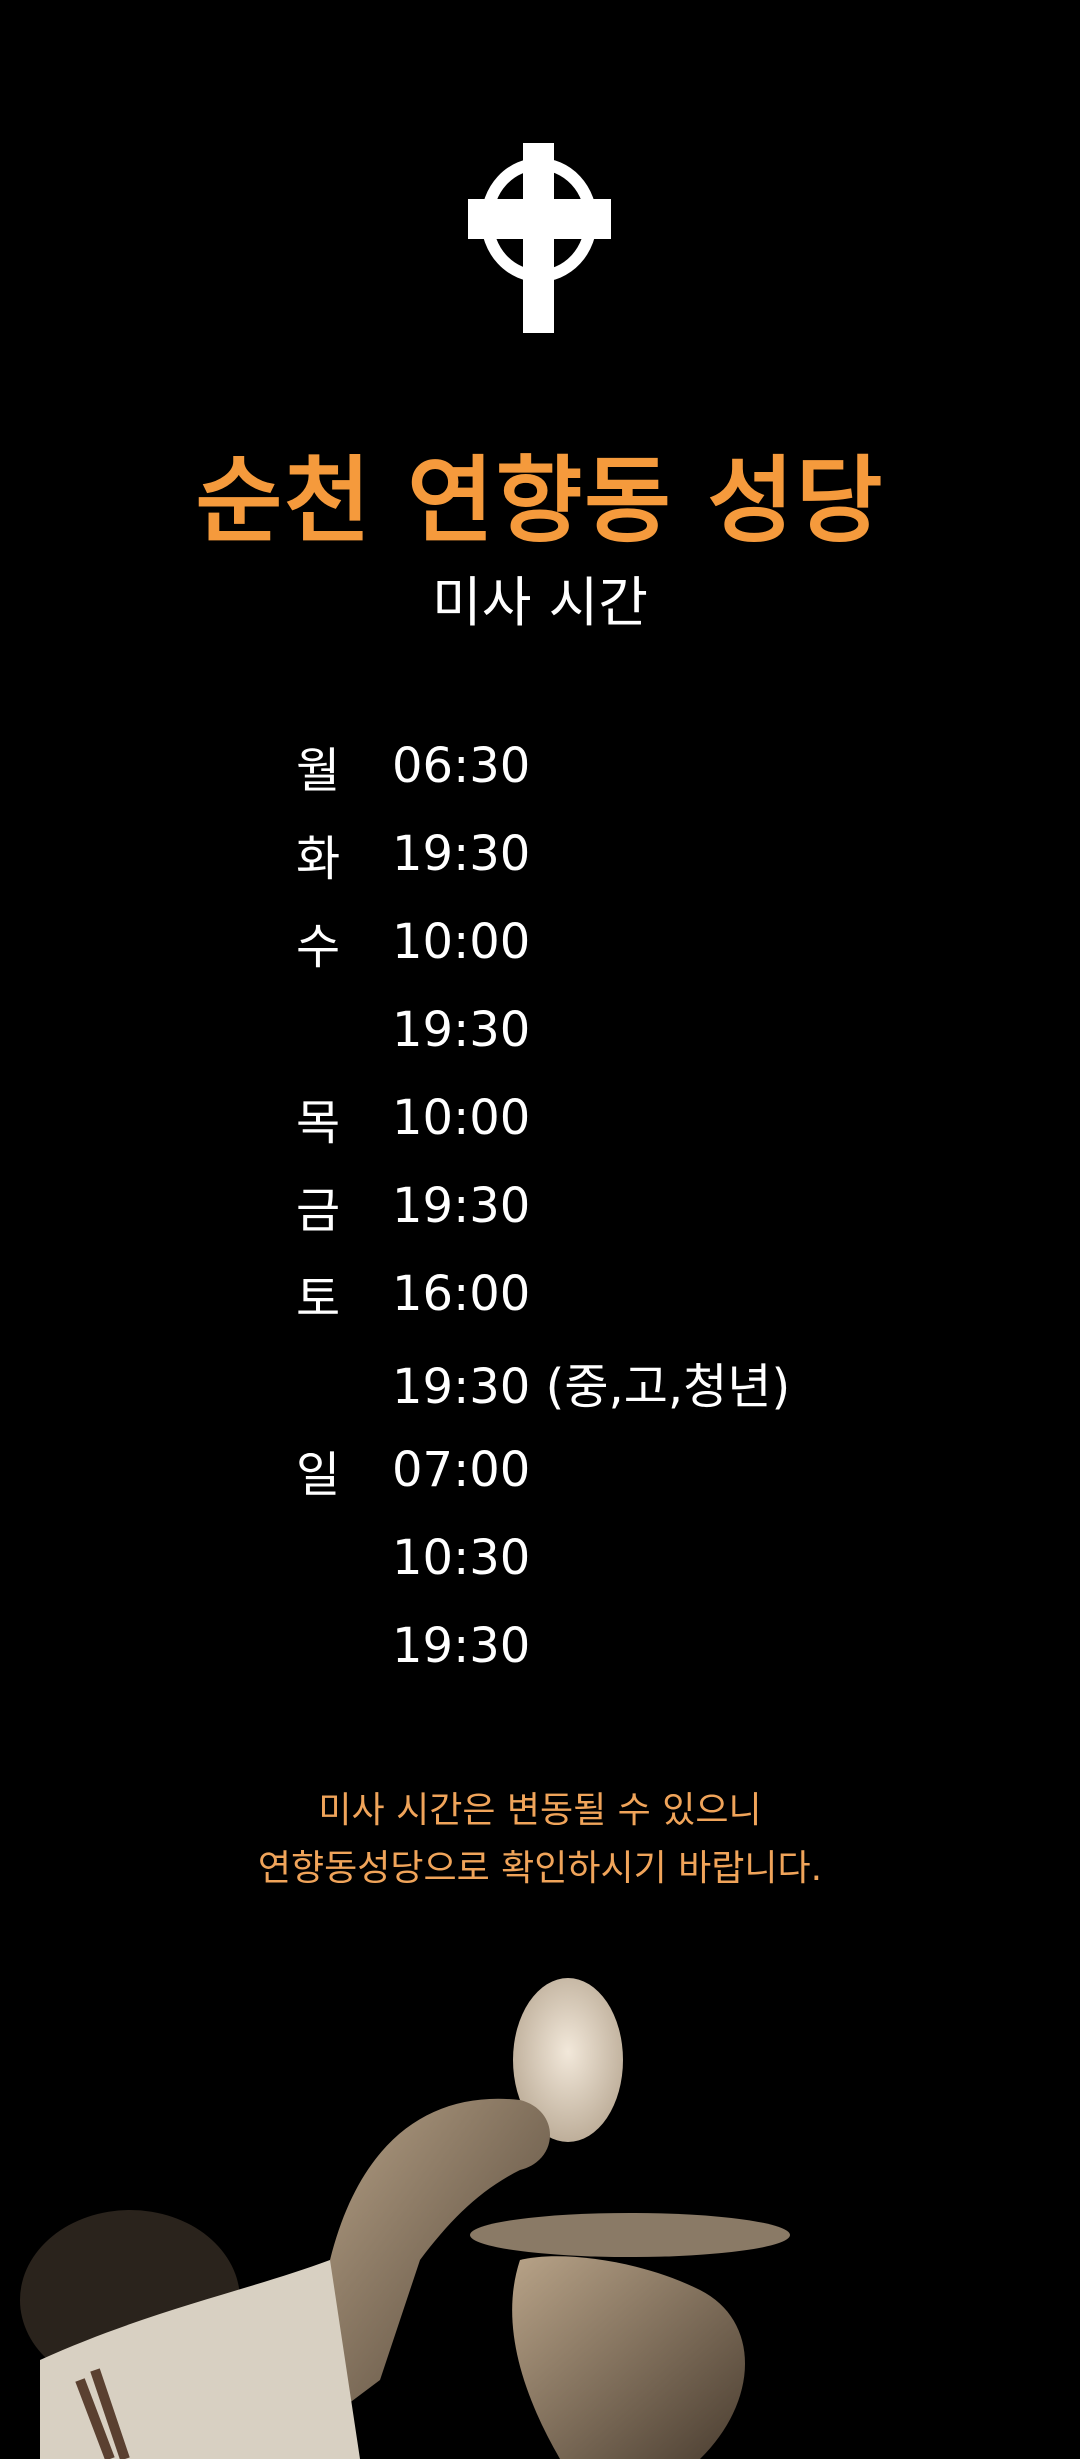  I want to click on schedule-time: 06:30, so click(461, 766).